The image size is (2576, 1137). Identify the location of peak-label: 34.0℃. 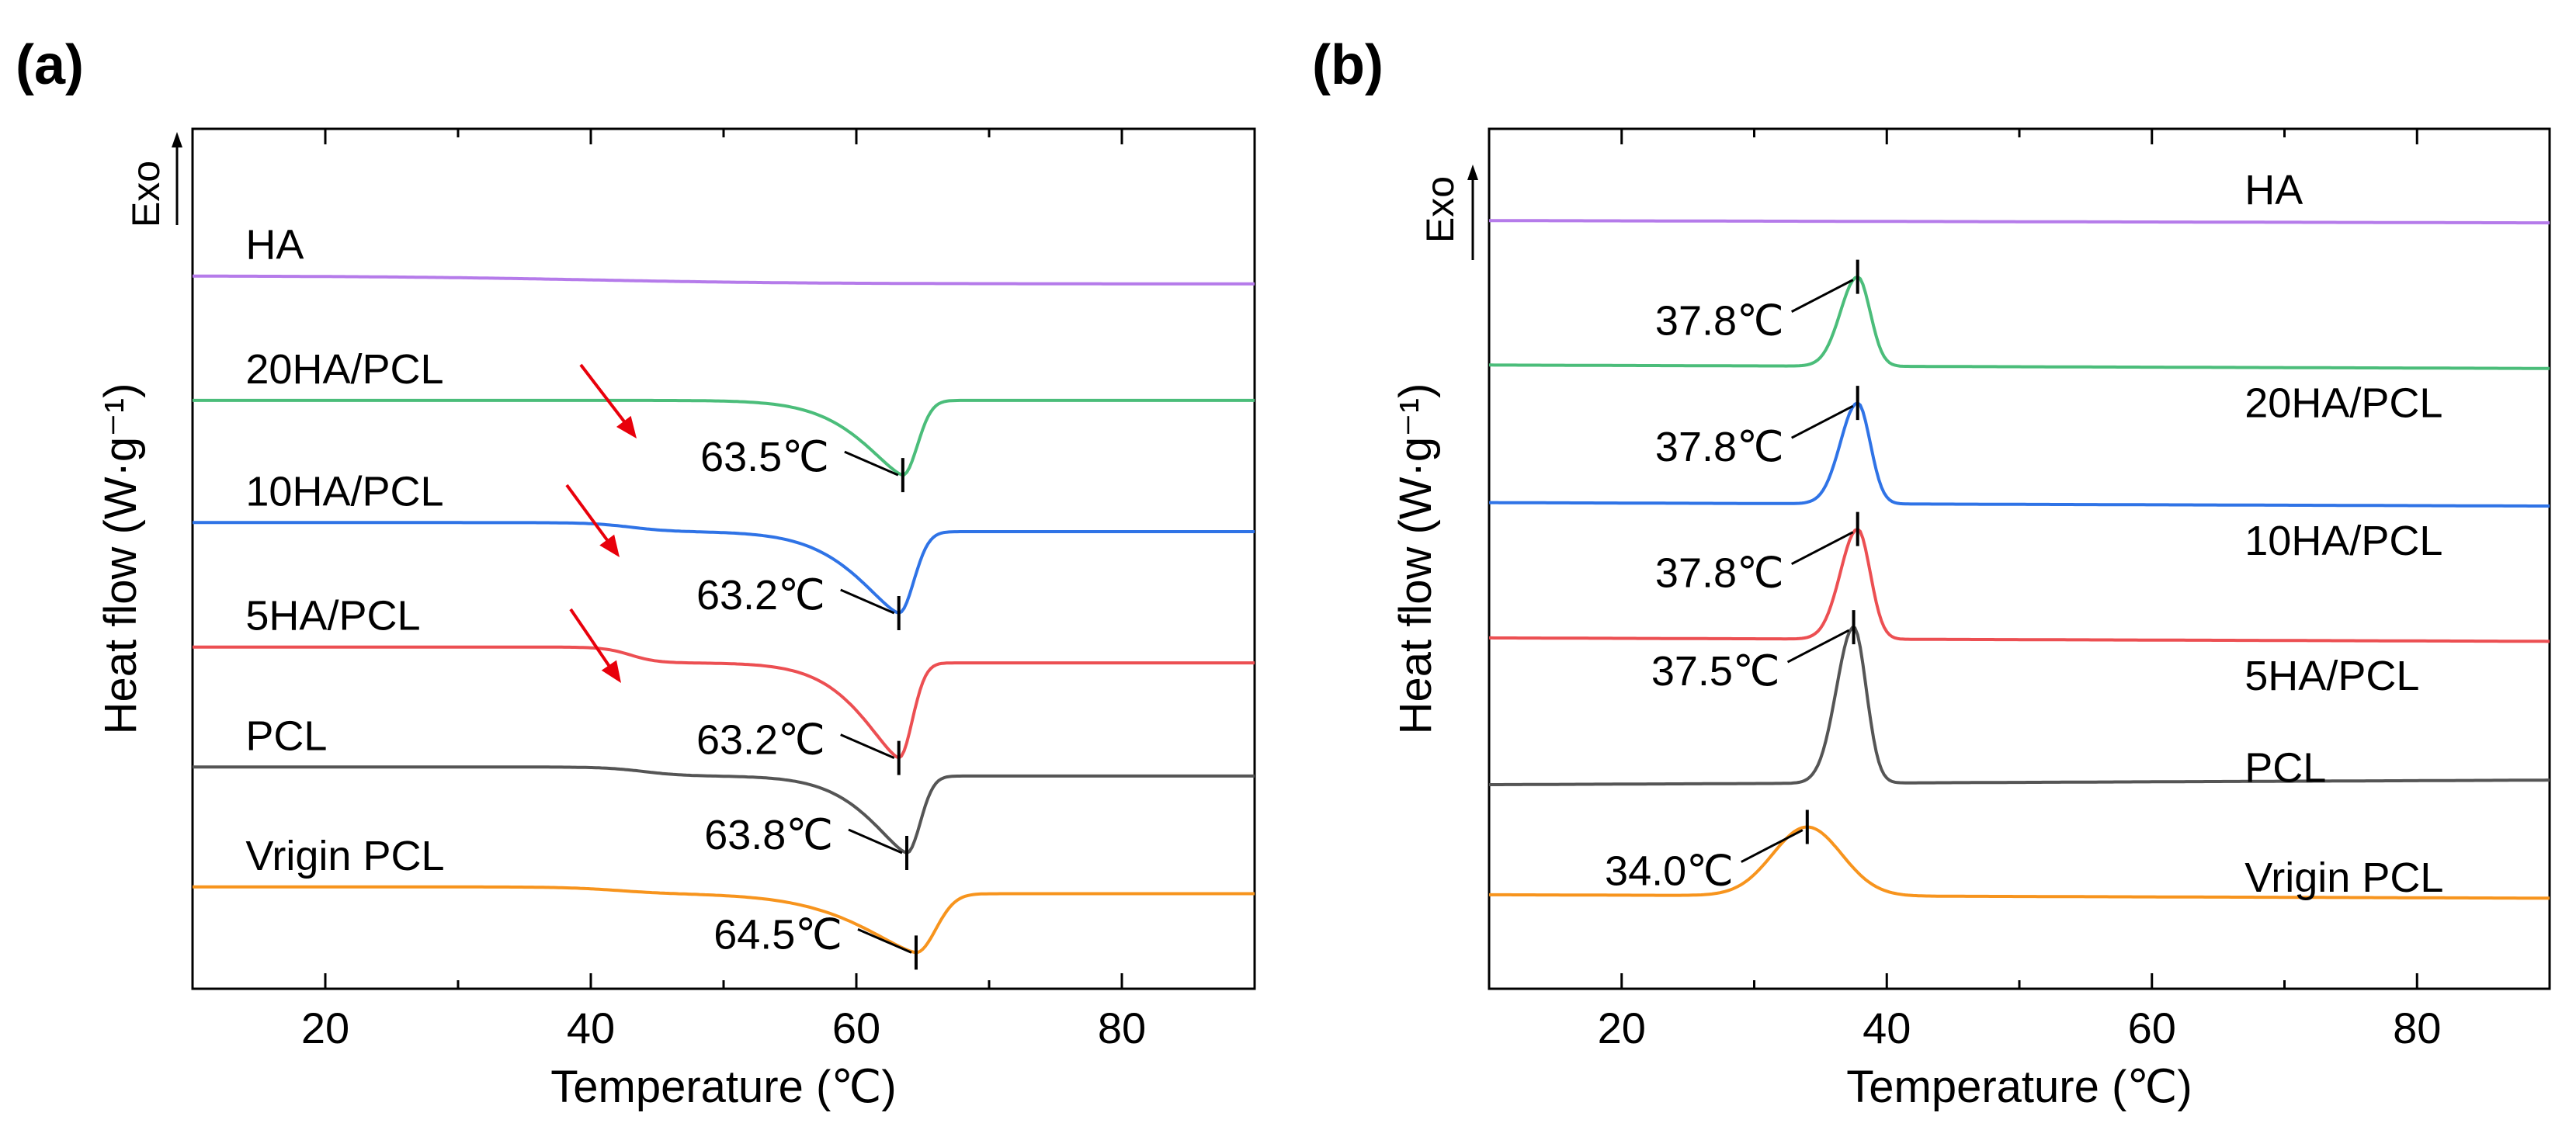
(1669, 872).